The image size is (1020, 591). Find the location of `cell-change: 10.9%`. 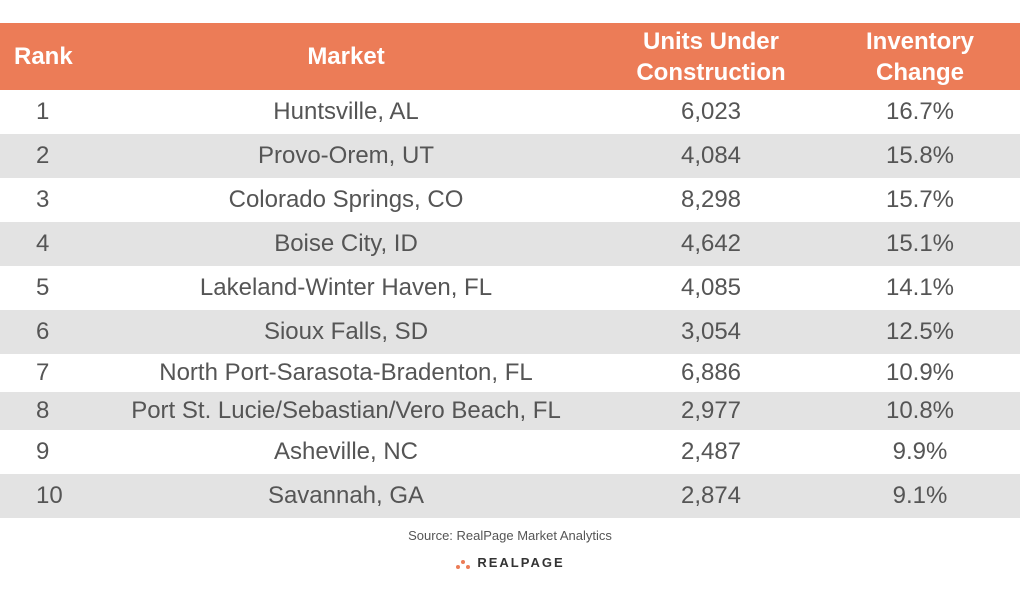

cell-change: 10.9% is located at coordinates (920, 372).